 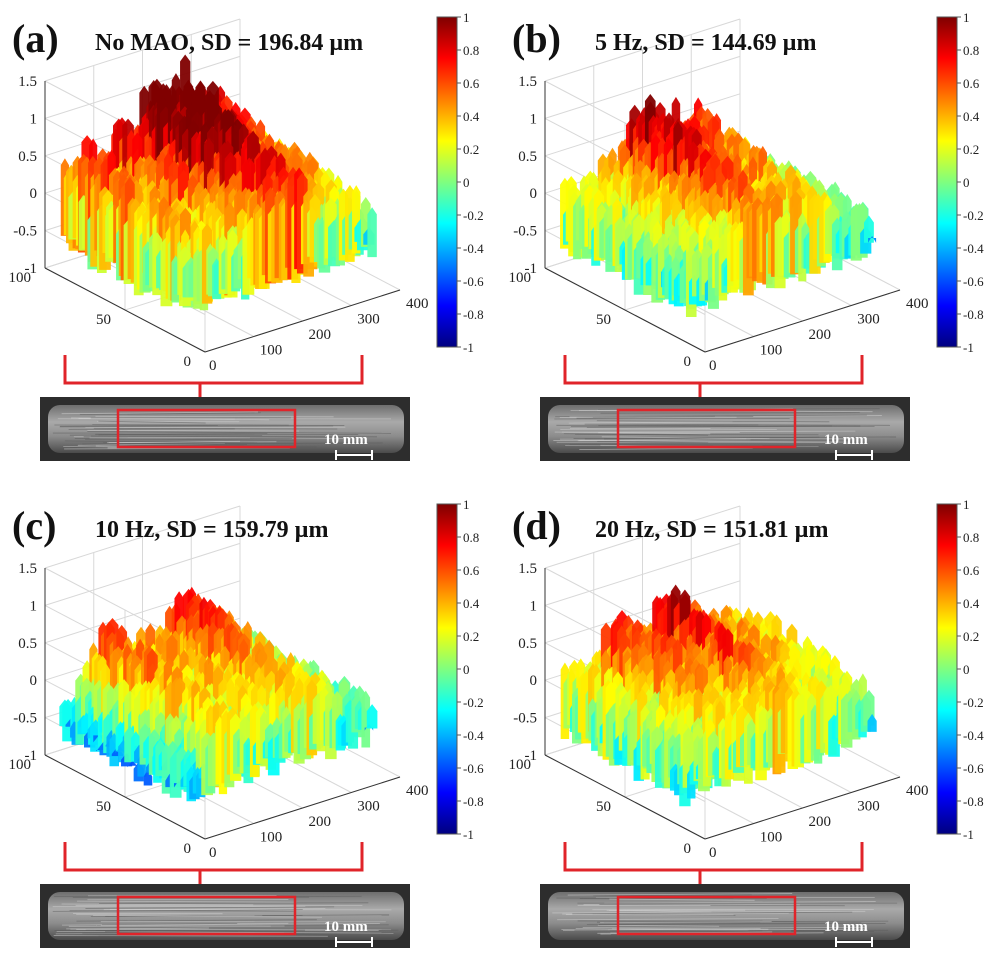 What do you see at coordinates (718, 206) in the screenshot?
I see `surface-mesh` at bounding box center [718, 206].